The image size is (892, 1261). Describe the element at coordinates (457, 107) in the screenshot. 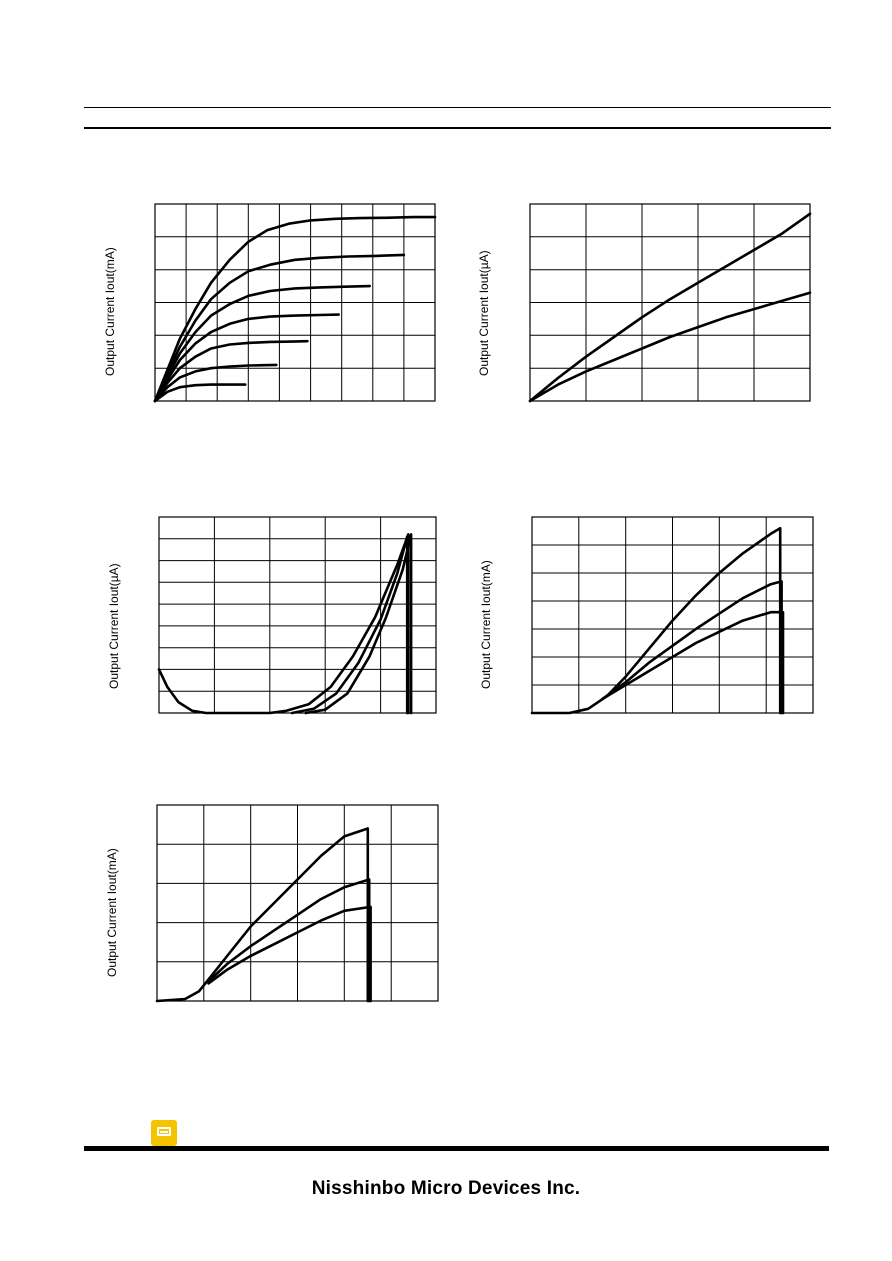

I see `header-rule-thin` at that location.